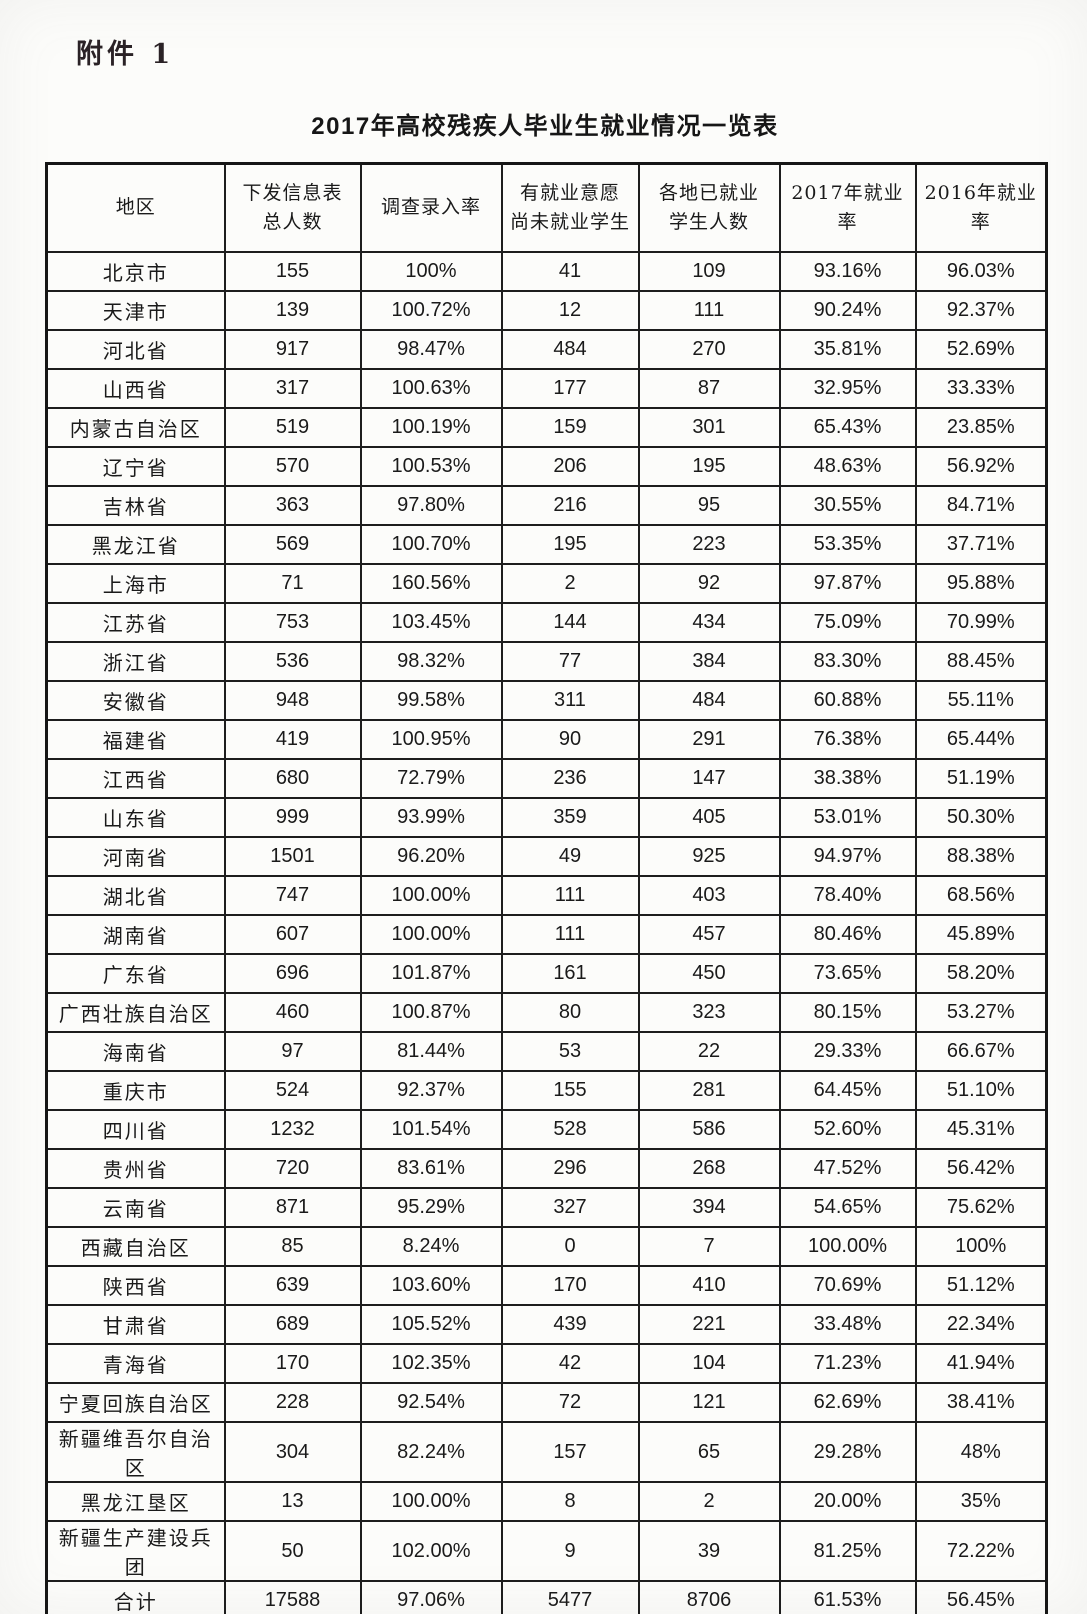 The height and width of the screenshot is (1614, 1087). What do you see at coordinates (981, 1168) in the screenshot?
I see `rate-2016-cell: 56.42%` at bounding box center [981, 1168].